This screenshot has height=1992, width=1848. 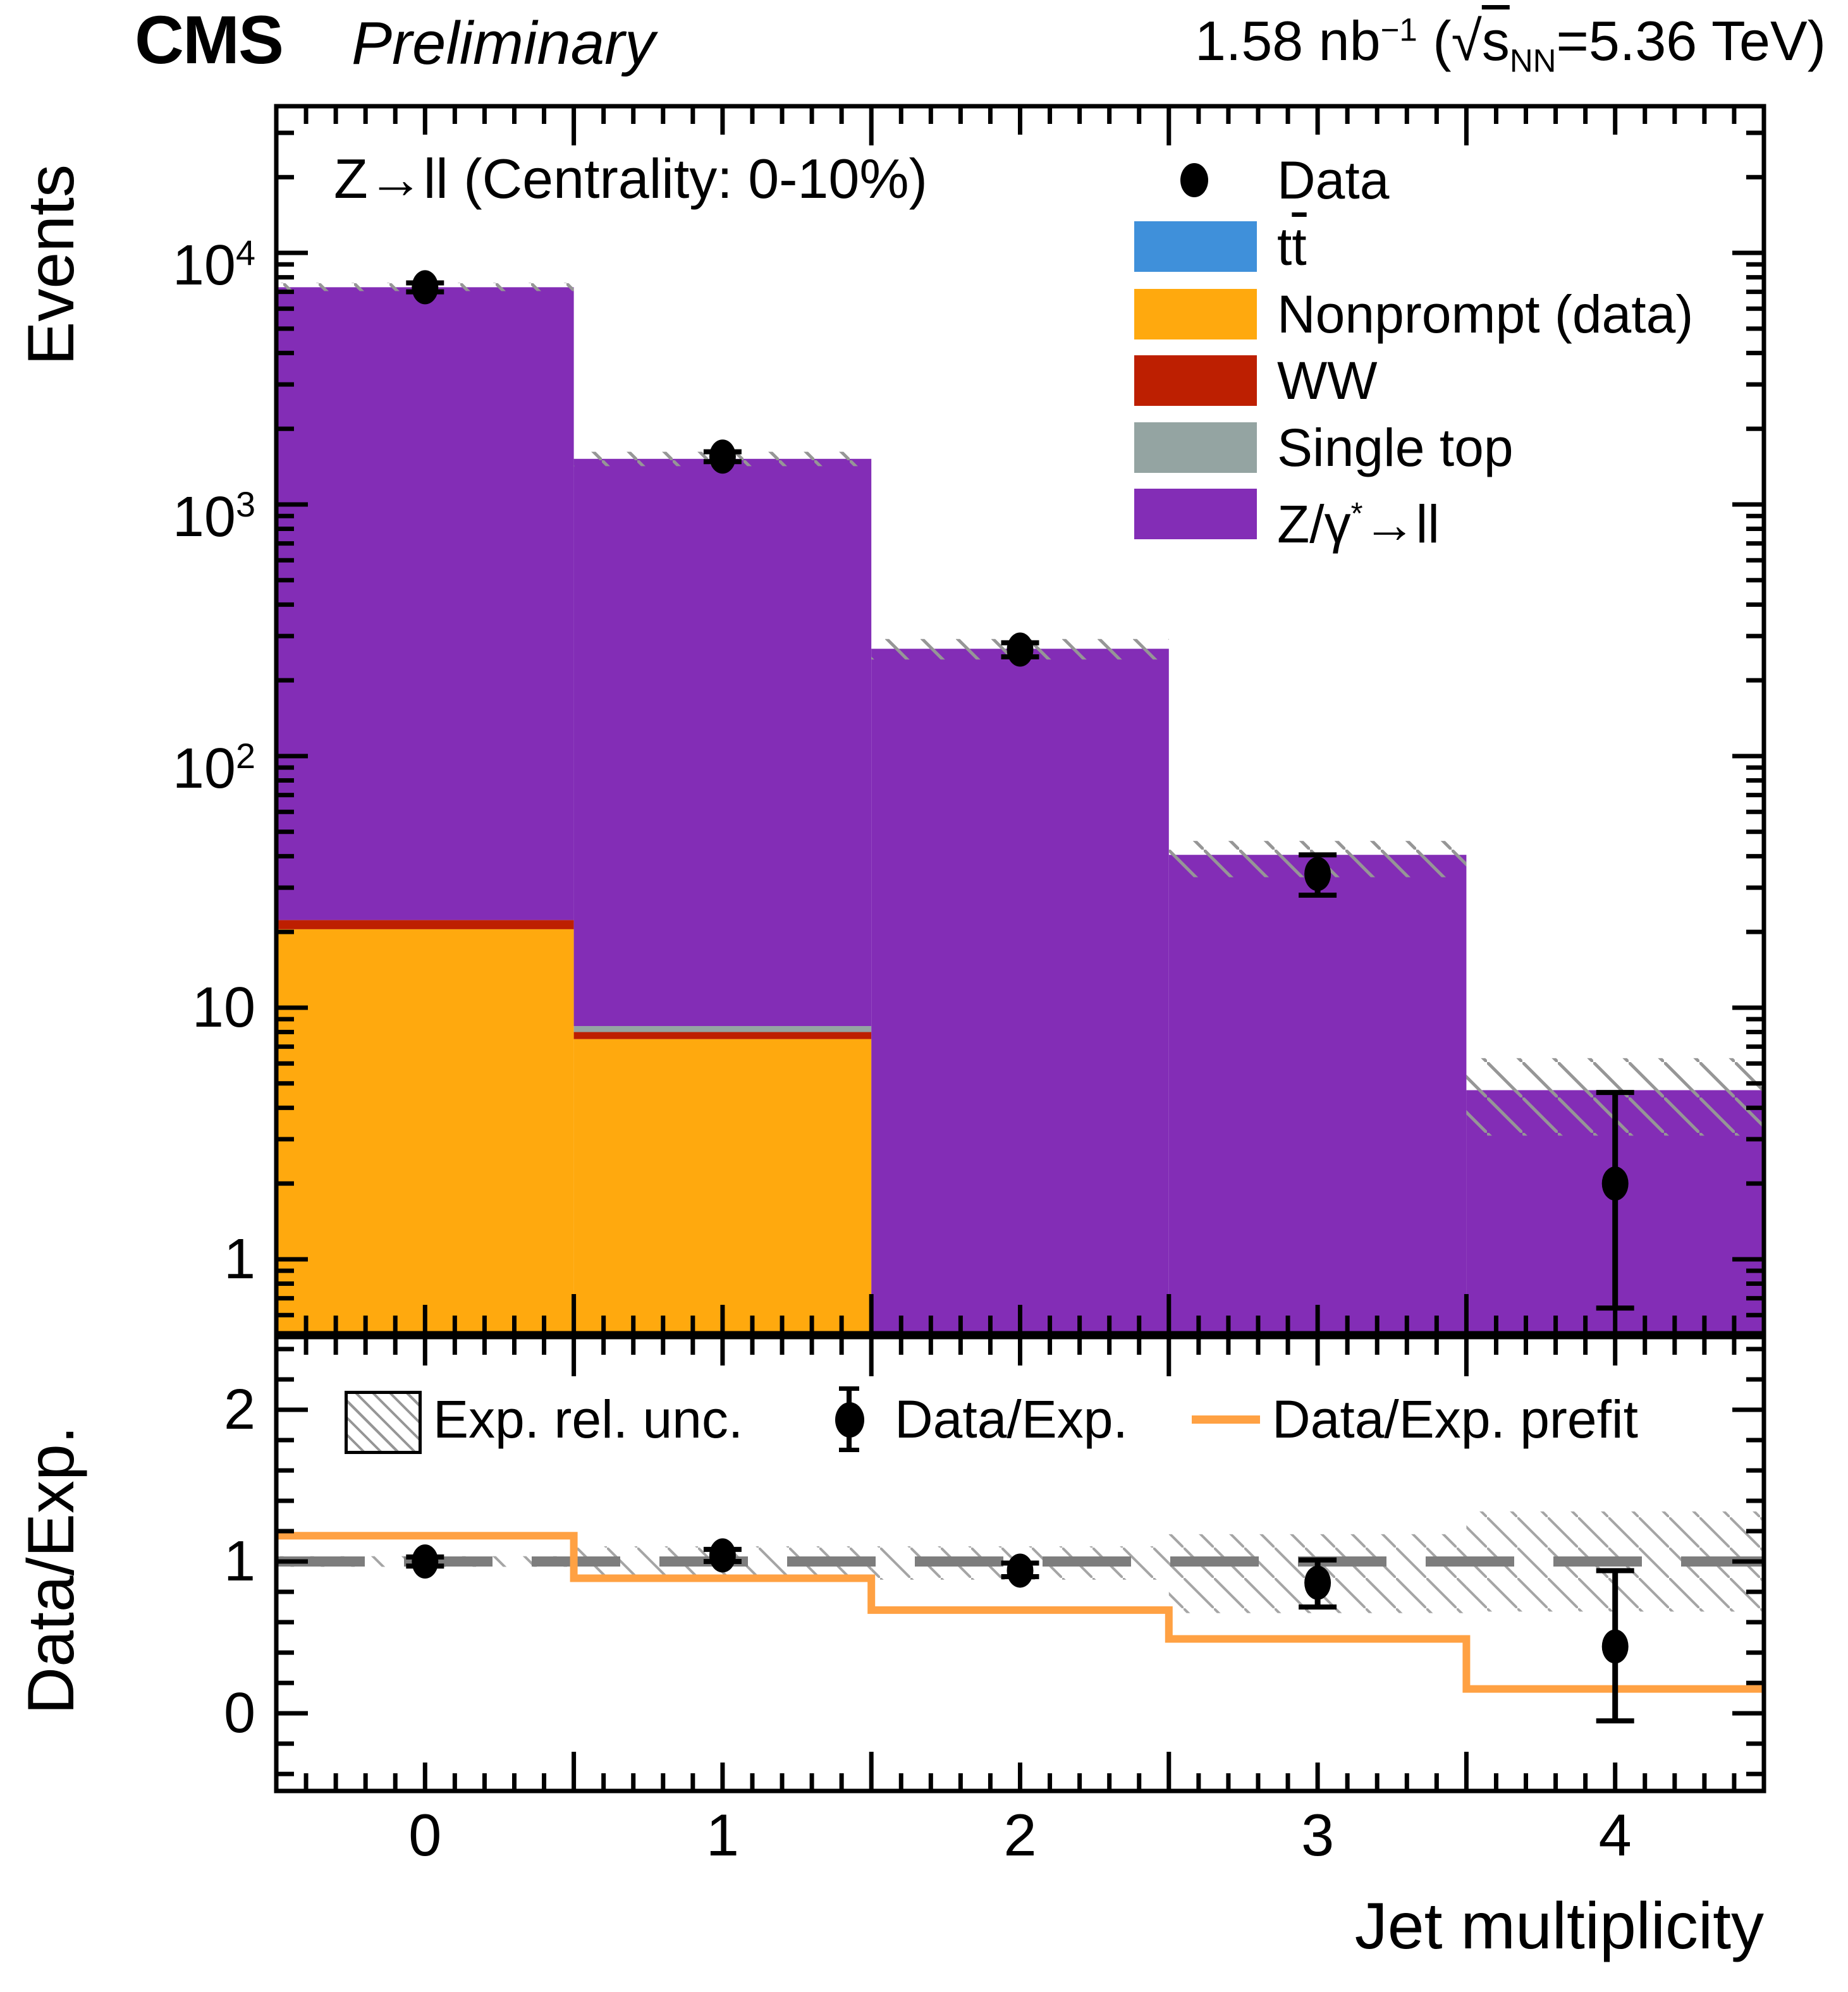 What do you see at coordinates (1194, 180) in the screenshot?
I see `legend-marker-data` at bounding box center [1194, 180].